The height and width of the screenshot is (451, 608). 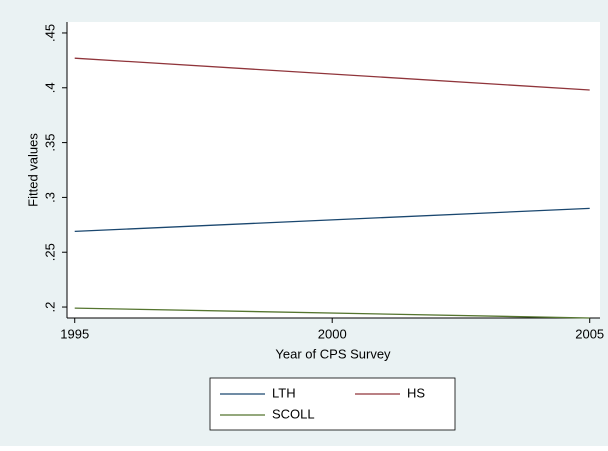 I want to click on x-axis-label: Year of CPS Survey, so click(x=333, y=353).